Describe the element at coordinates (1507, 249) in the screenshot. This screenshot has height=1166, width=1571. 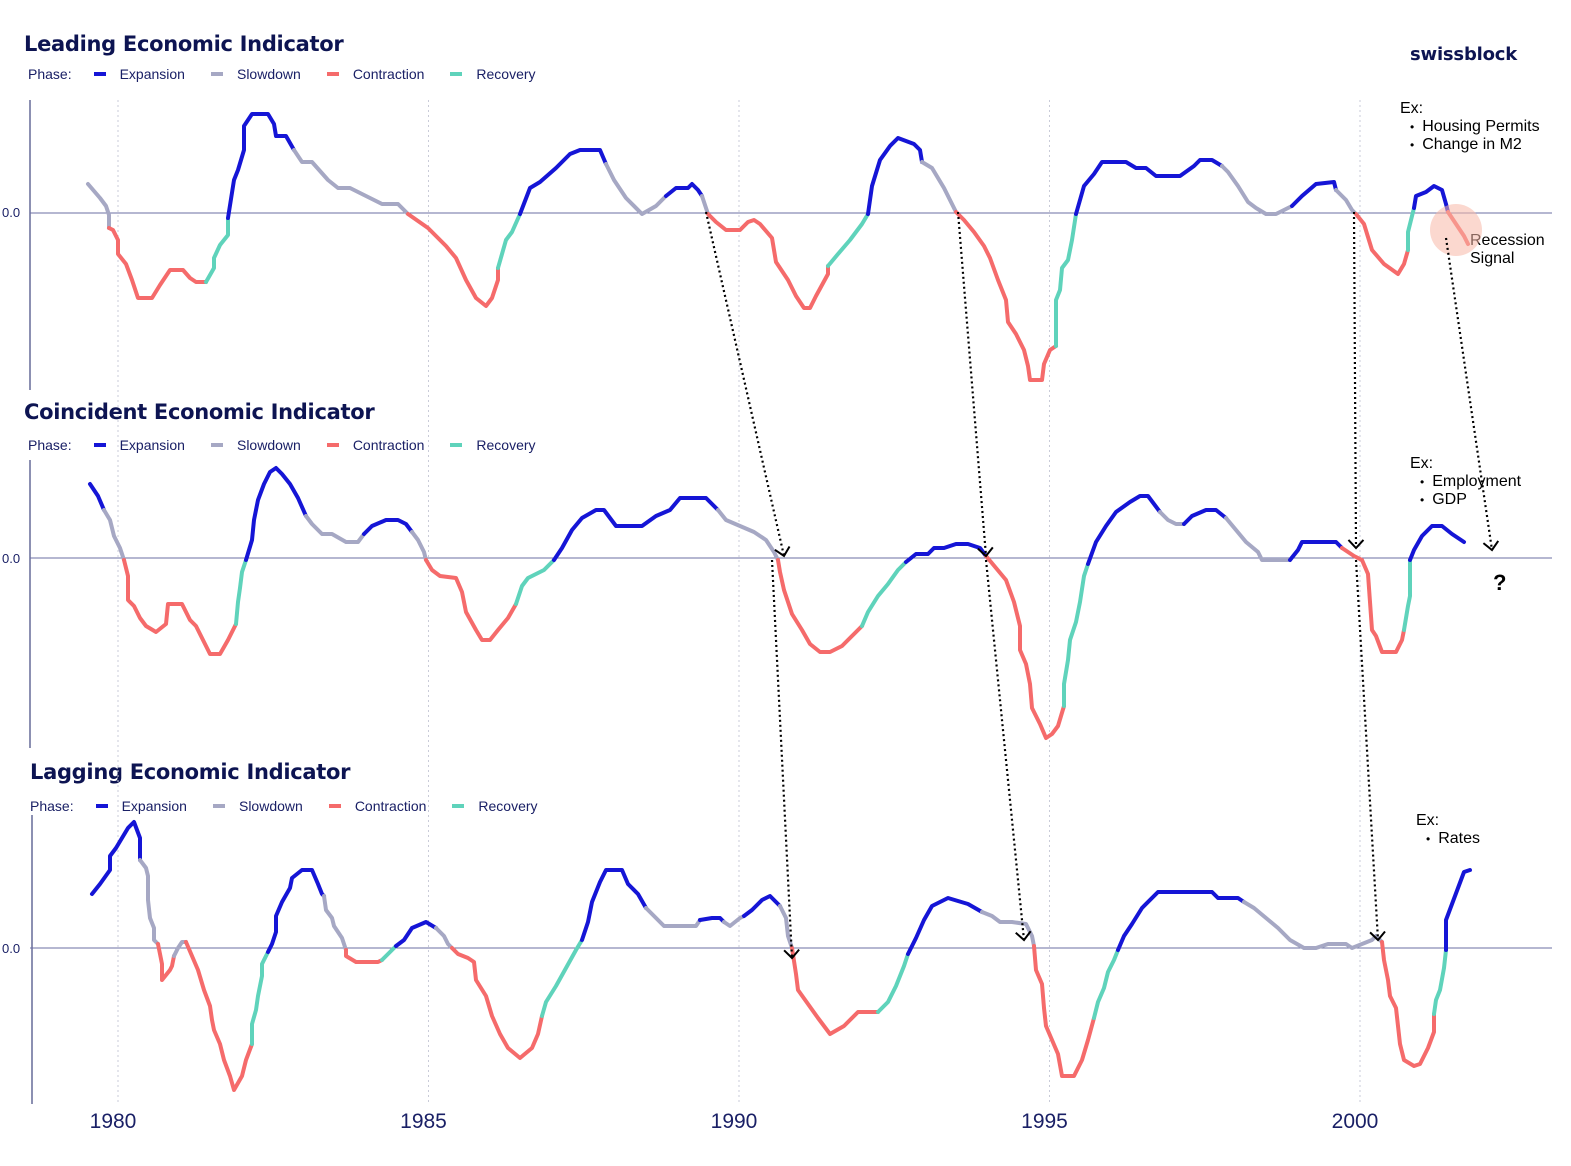
I see `recession-signal-label: Recession Signal` at that location.